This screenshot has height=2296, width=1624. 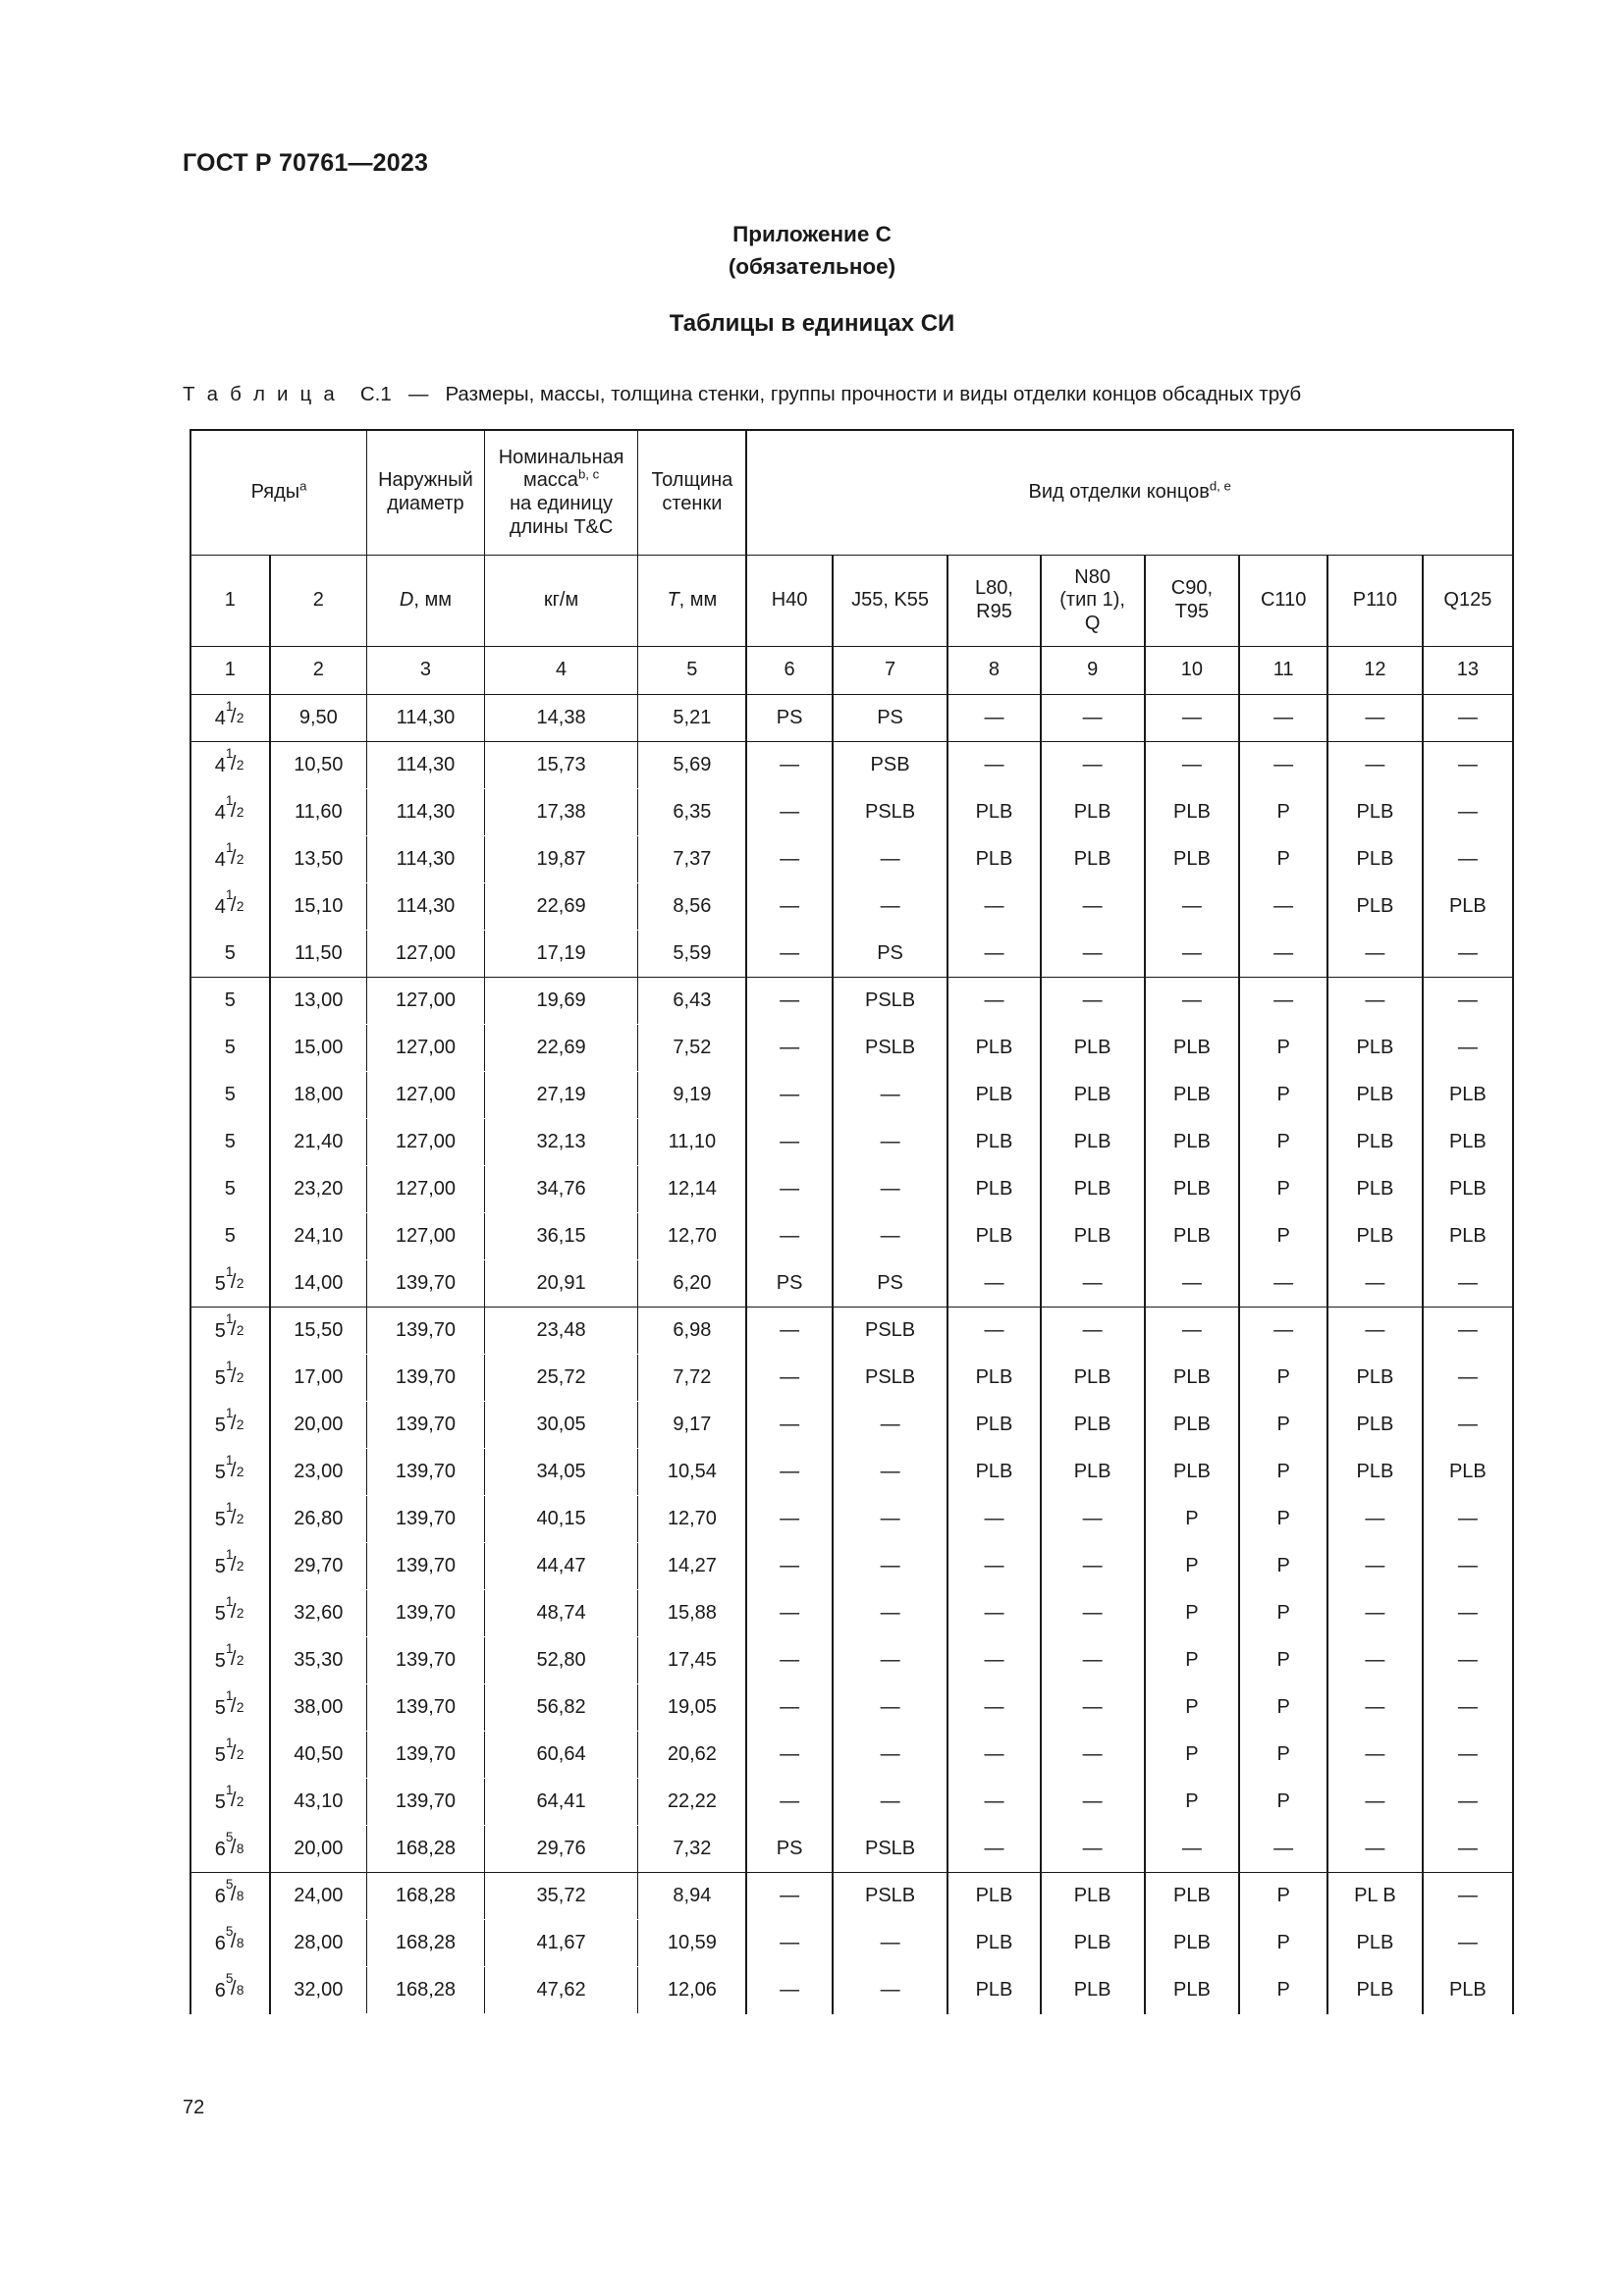 I want to click on table-row: 5 1/2 38,00 139,70 56,82 19,05— — — — P P — —, so click(x=852, y=1707).